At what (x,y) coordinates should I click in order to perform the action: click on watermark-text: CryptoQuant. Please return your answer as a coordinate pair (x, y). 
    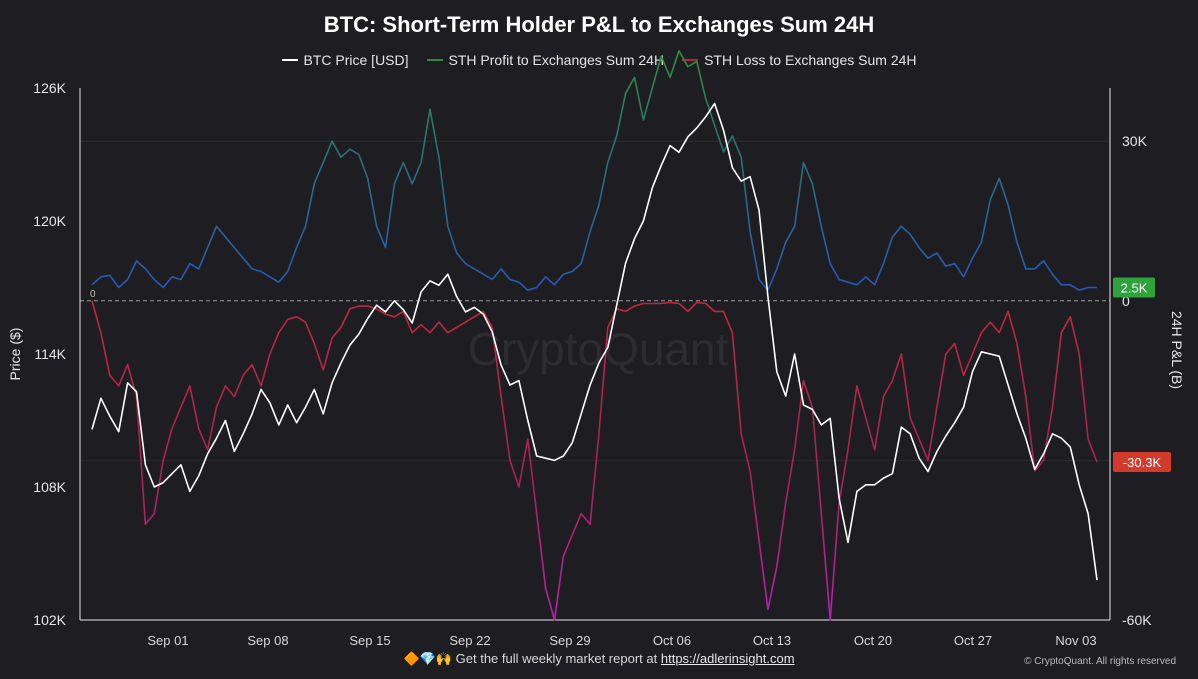
    Looking at the image, I should click on (598, 349).